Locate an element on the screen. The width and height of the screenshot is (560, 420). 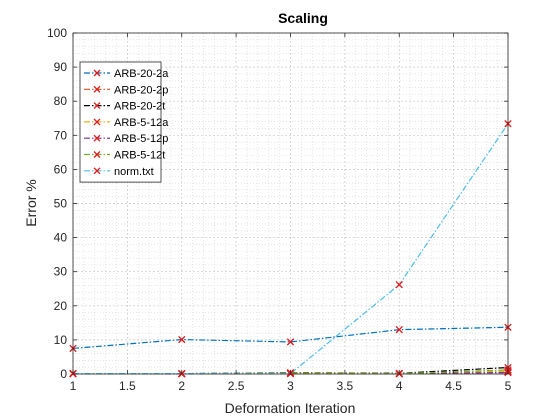
x-tick-label: 3.5 is located at coordinates (345, 386).